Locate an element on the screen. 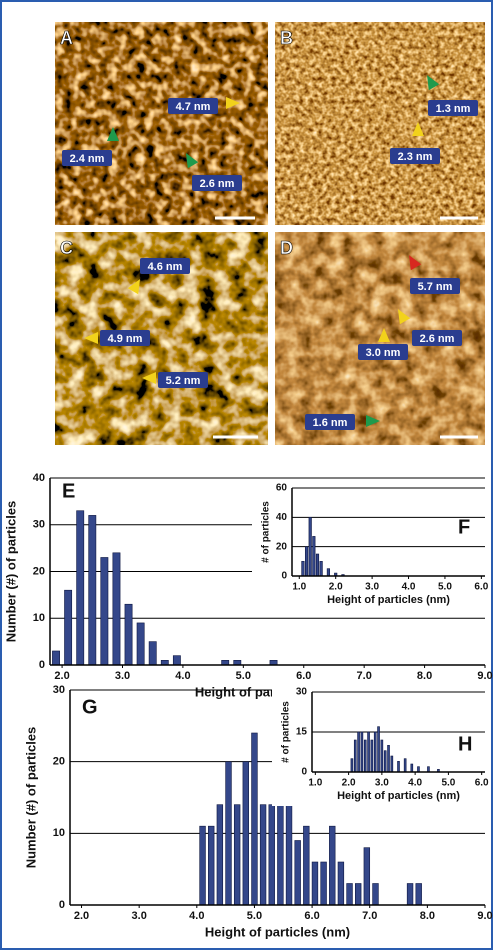 Image resolution: width=493 pixels, height=950 pixels. y-axis-label: Number (#) of particles is located at coordinates (30, 798).